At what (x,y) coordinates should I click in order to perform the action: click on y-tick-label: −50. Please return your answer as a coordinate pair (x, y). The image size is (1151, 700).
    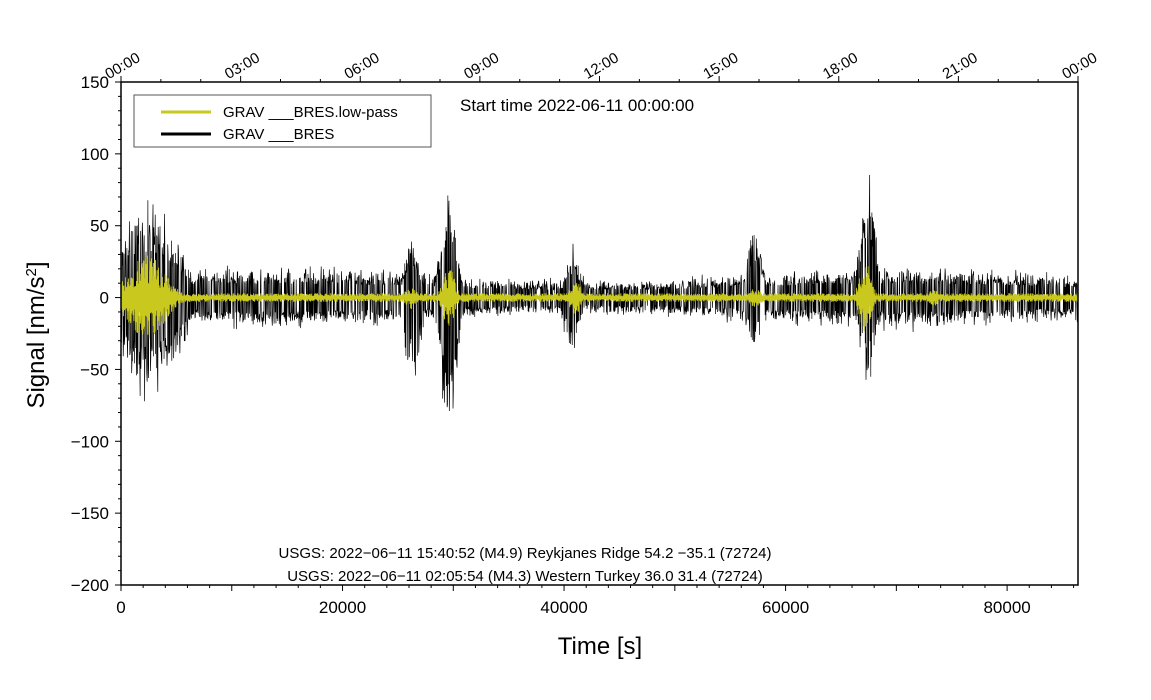
    Looking at the image, I should click on (94, 369).